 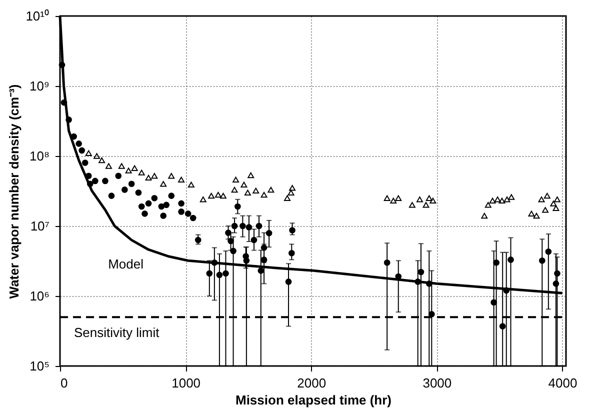 I want to click on y-tick-label: 10⁶, so click(x=40, y=296).